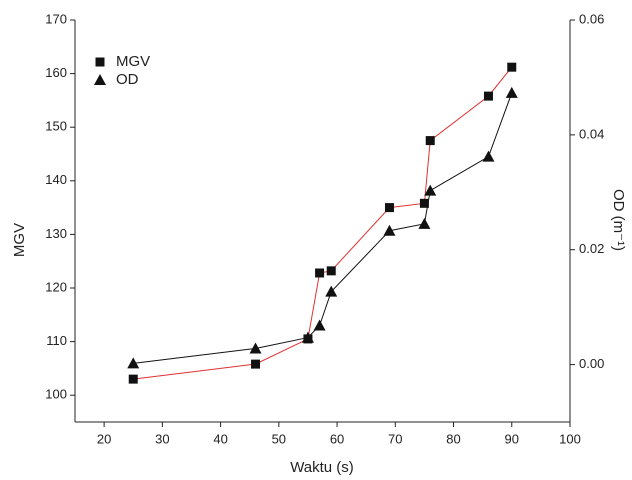 Image resolution: width=632 pixels, height=480 pixels. Describe the element at coordinates (104, 438) in the screenshot. I see `x-tick-label: 20` at that location.